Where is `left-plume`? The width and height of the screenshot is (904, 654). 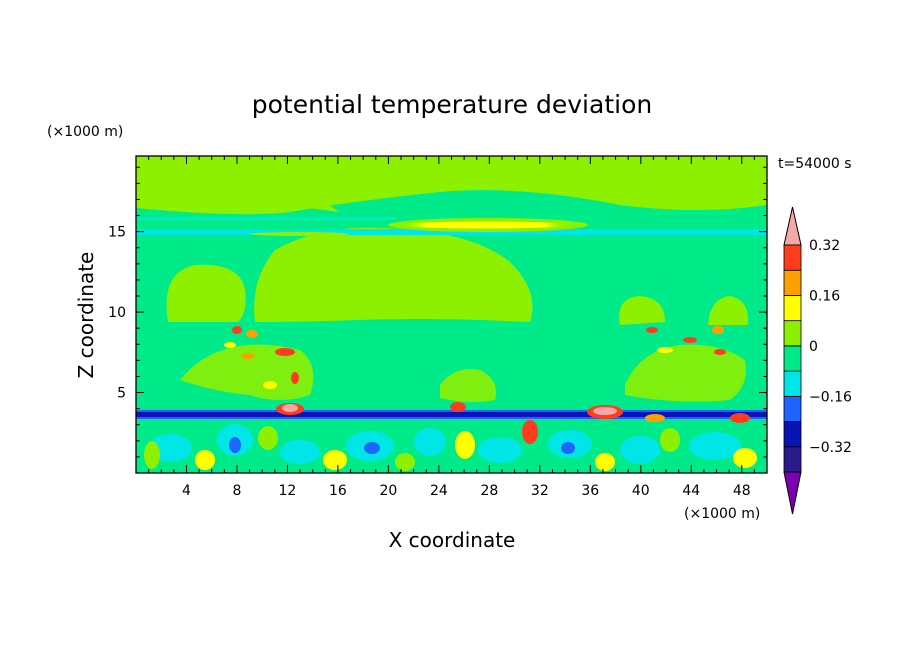 left-plume is located at coordinates (206, 293).